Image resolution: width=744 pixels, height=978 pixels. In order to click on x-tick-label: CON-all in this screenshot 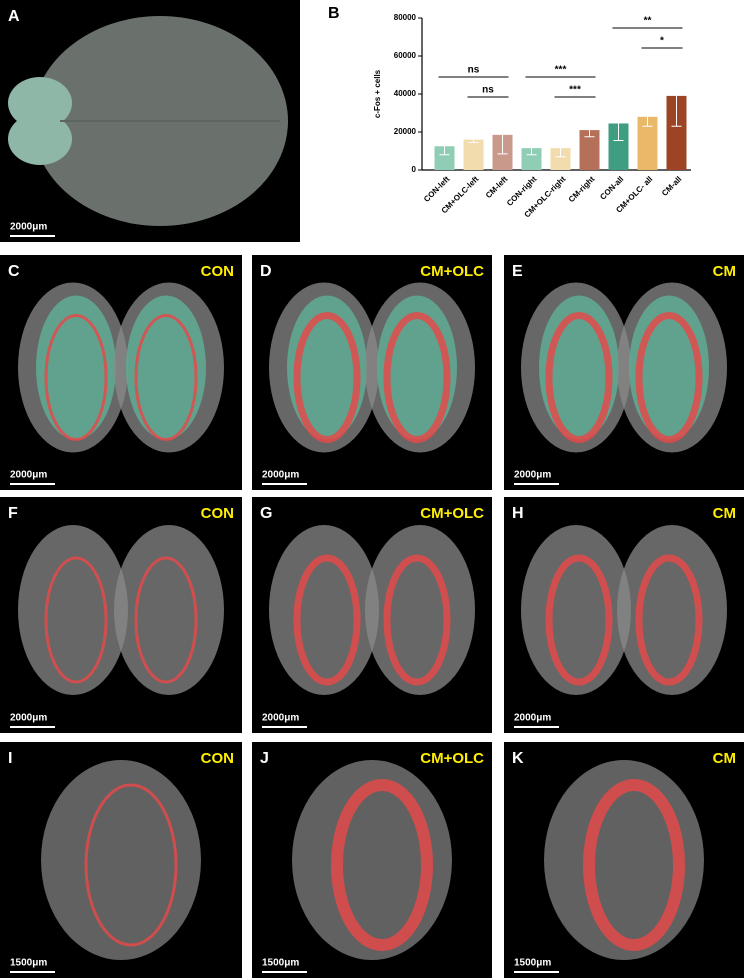, I will do `click(611, 188)`.